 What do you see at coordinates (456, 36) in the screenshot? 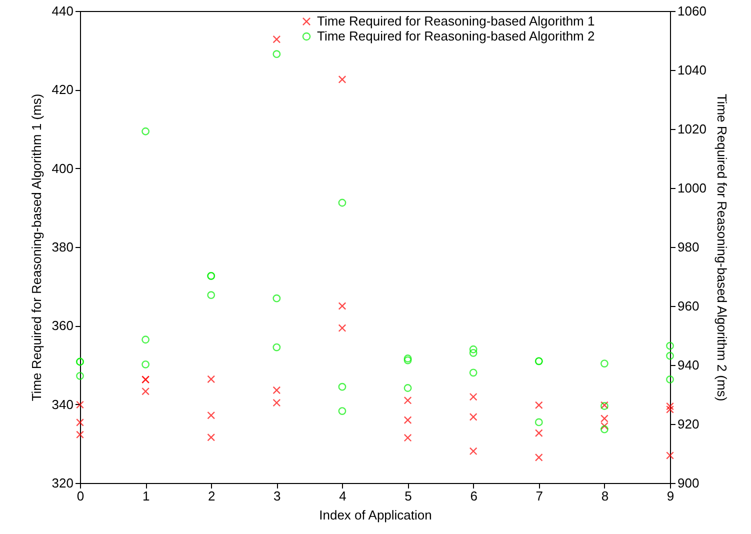
I see `legend-label: Time Required for Reasoning-based Algorithm 2` at bounding box center [456, 36].